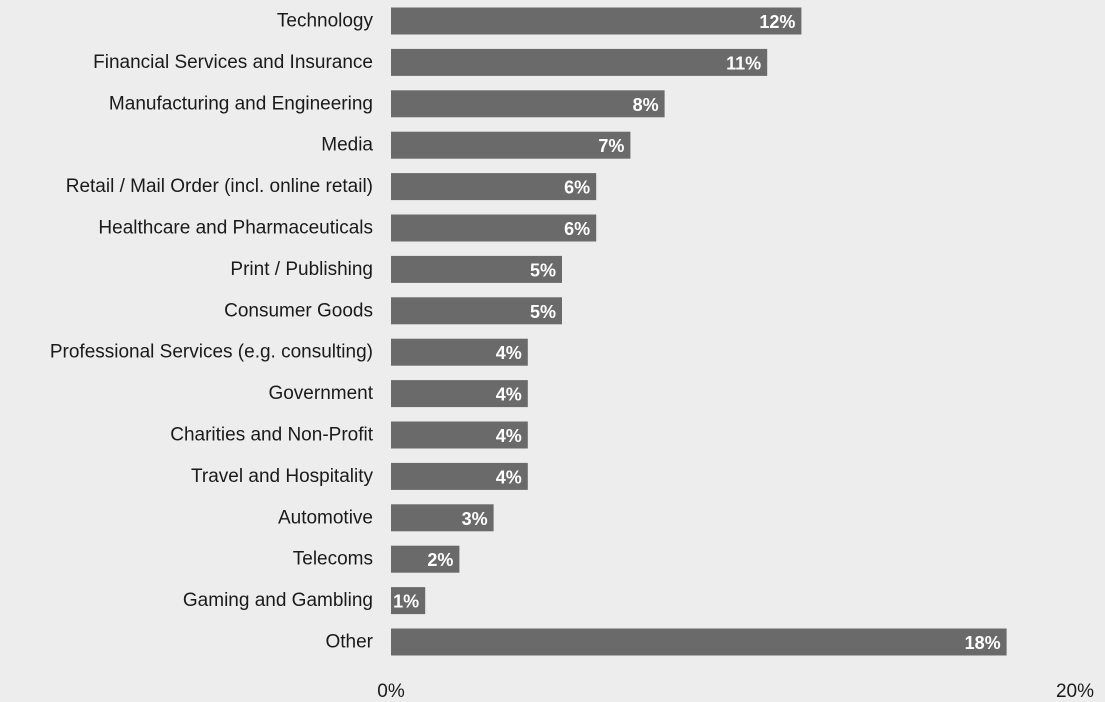 The image size is (1105, 702). I want to click on bar-row: Other 18%, so click(666, 642).